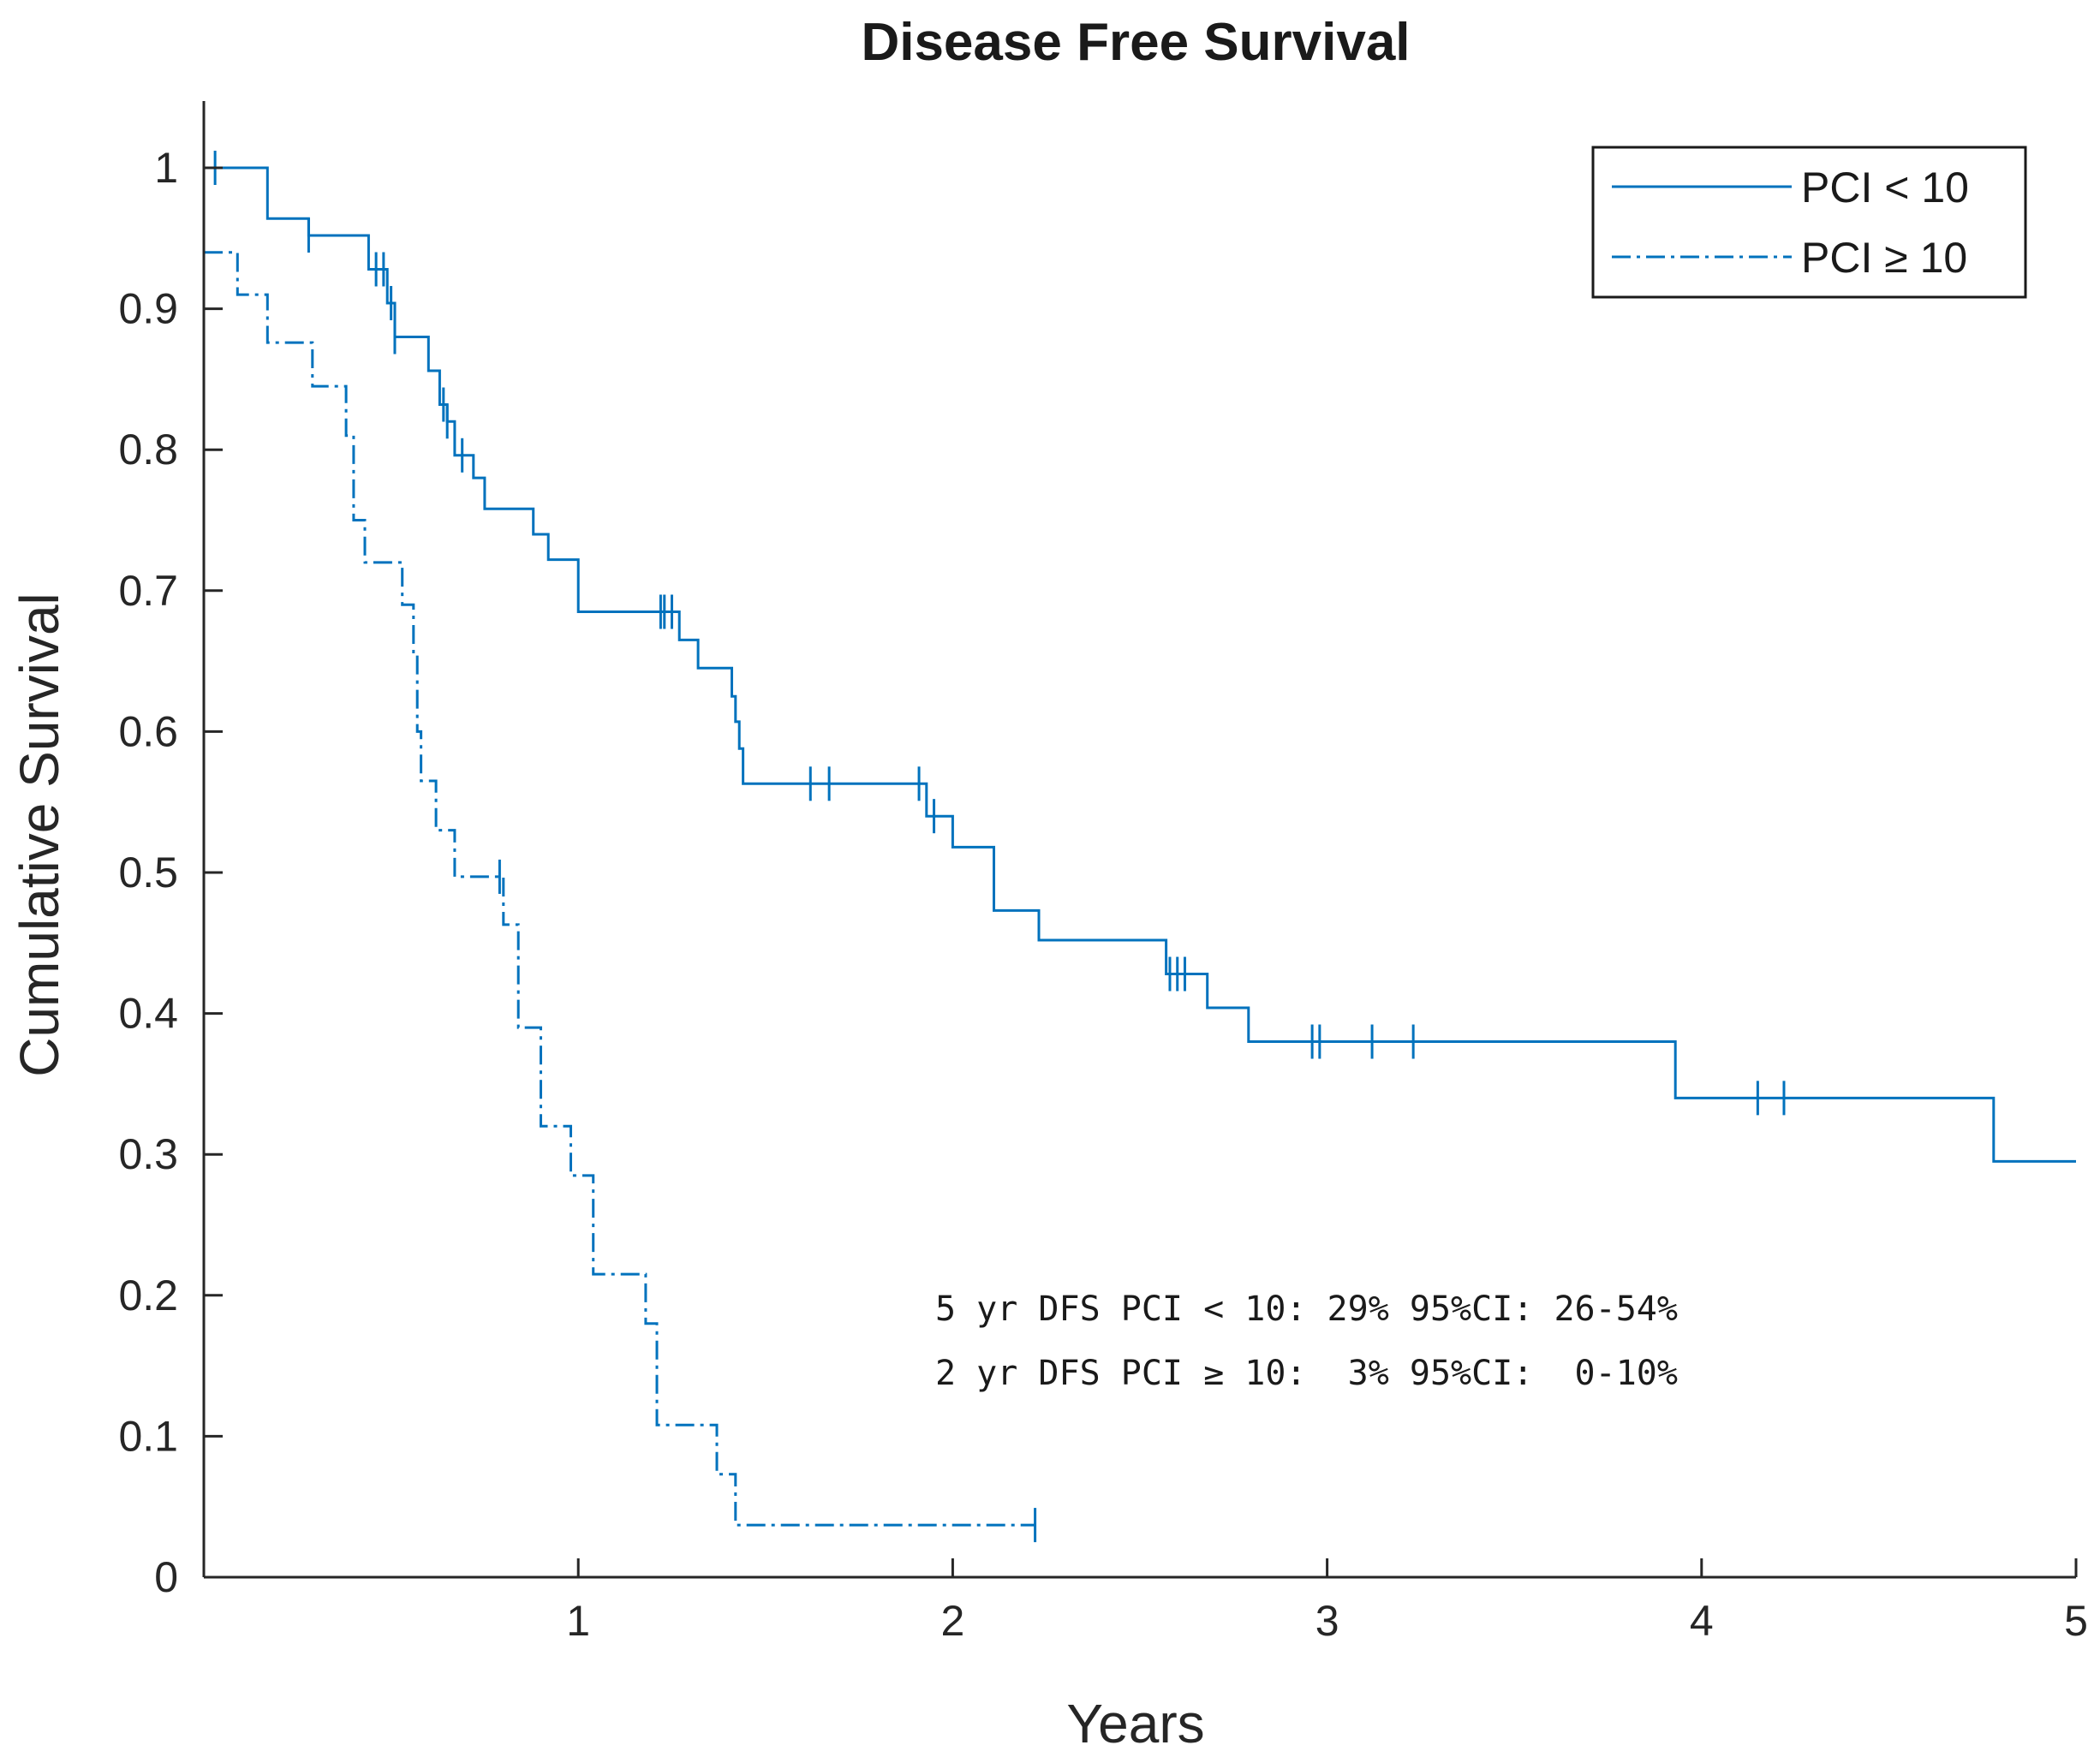 This screenshot has width=2100, height=1757. What do you see at coordinates (1702, 1621) in the screenshot?
I see `x-tick-label: 4` at bounding box center [1702, 1621].